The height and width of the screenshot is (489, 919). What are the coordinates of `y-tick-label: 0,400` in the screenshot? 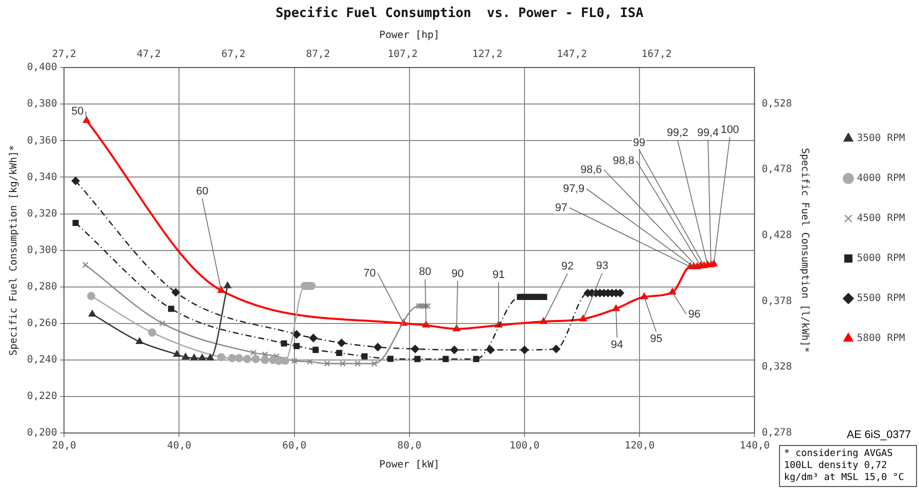 It's located at (42, 68).